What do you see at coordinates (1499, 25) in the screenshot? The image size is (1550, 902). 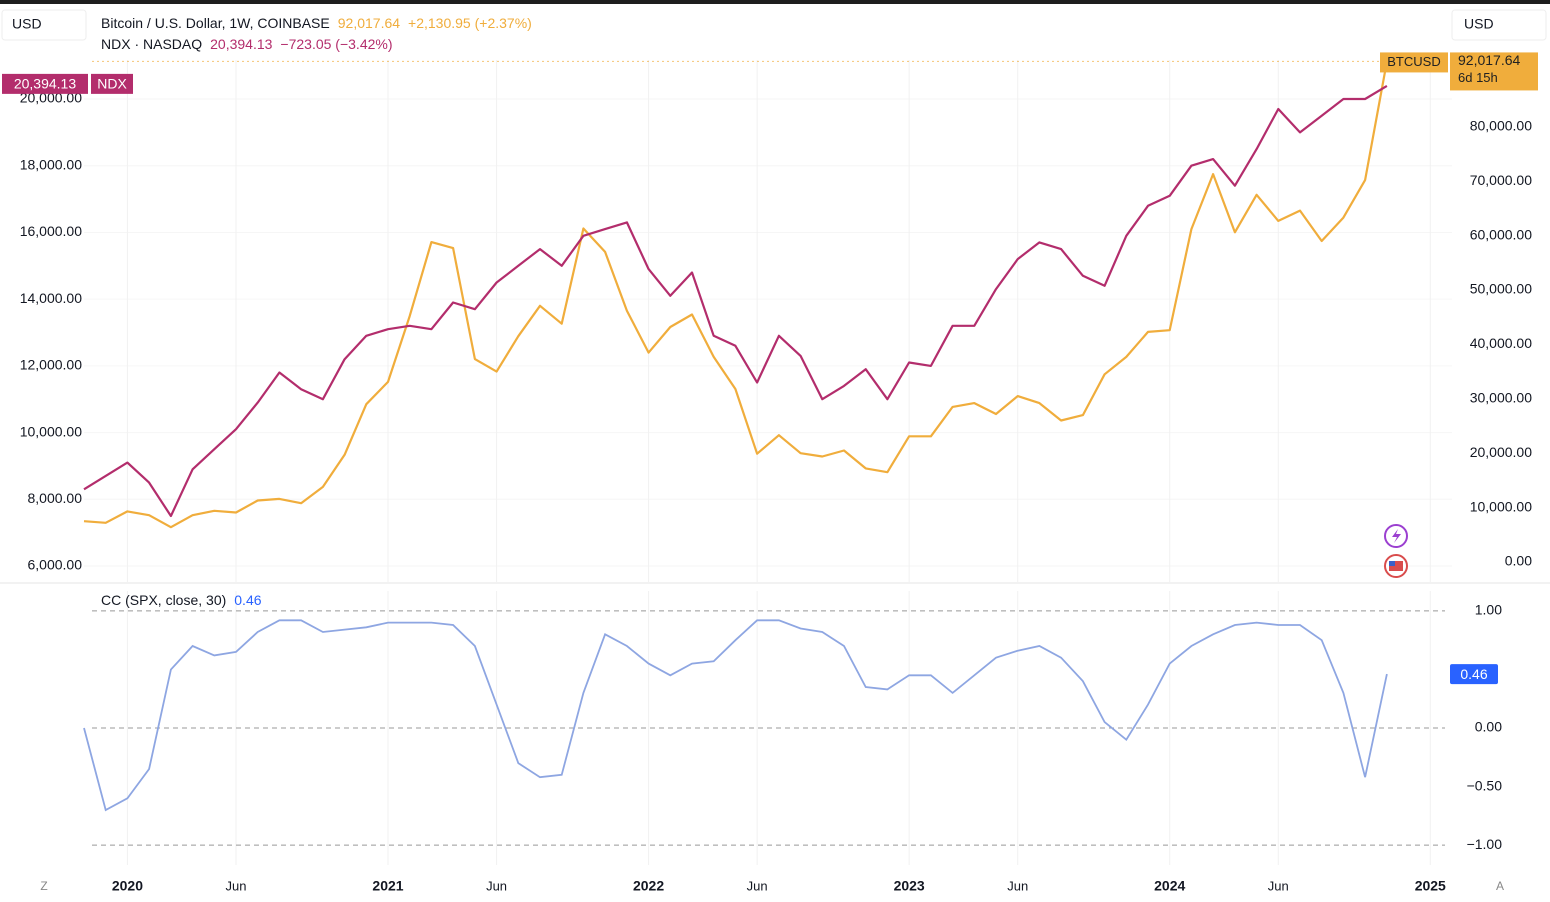 I see `right-unit-box` at bounding box center [1499, 25].